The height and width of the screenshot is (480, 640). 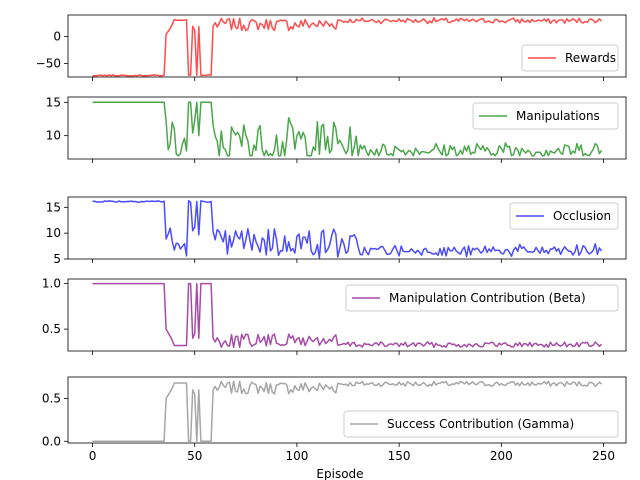 What do you see at coordinates (48, 64) in the screenshot?
I see `y-tick-label: −50` at bounding box center [48, 64].